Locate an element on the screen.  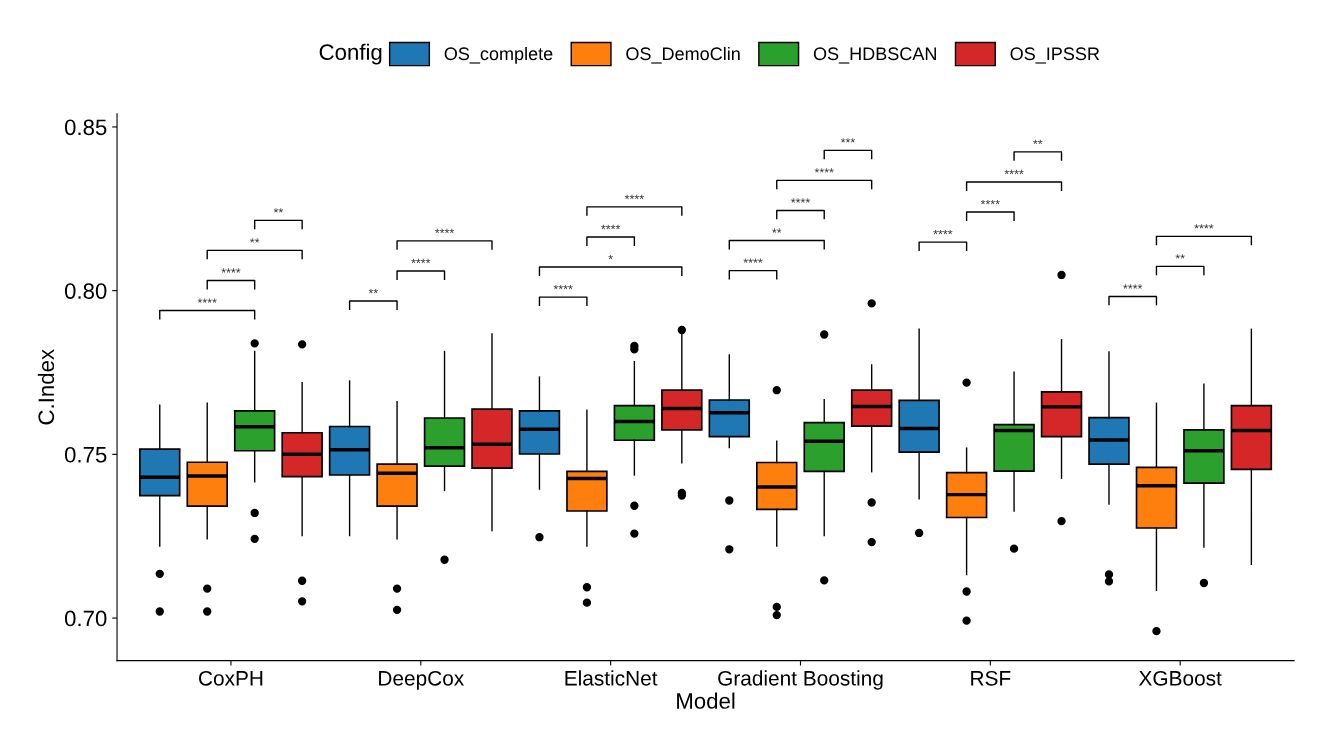
y-axis-title: C.Index is located at coordinates (46, 387).